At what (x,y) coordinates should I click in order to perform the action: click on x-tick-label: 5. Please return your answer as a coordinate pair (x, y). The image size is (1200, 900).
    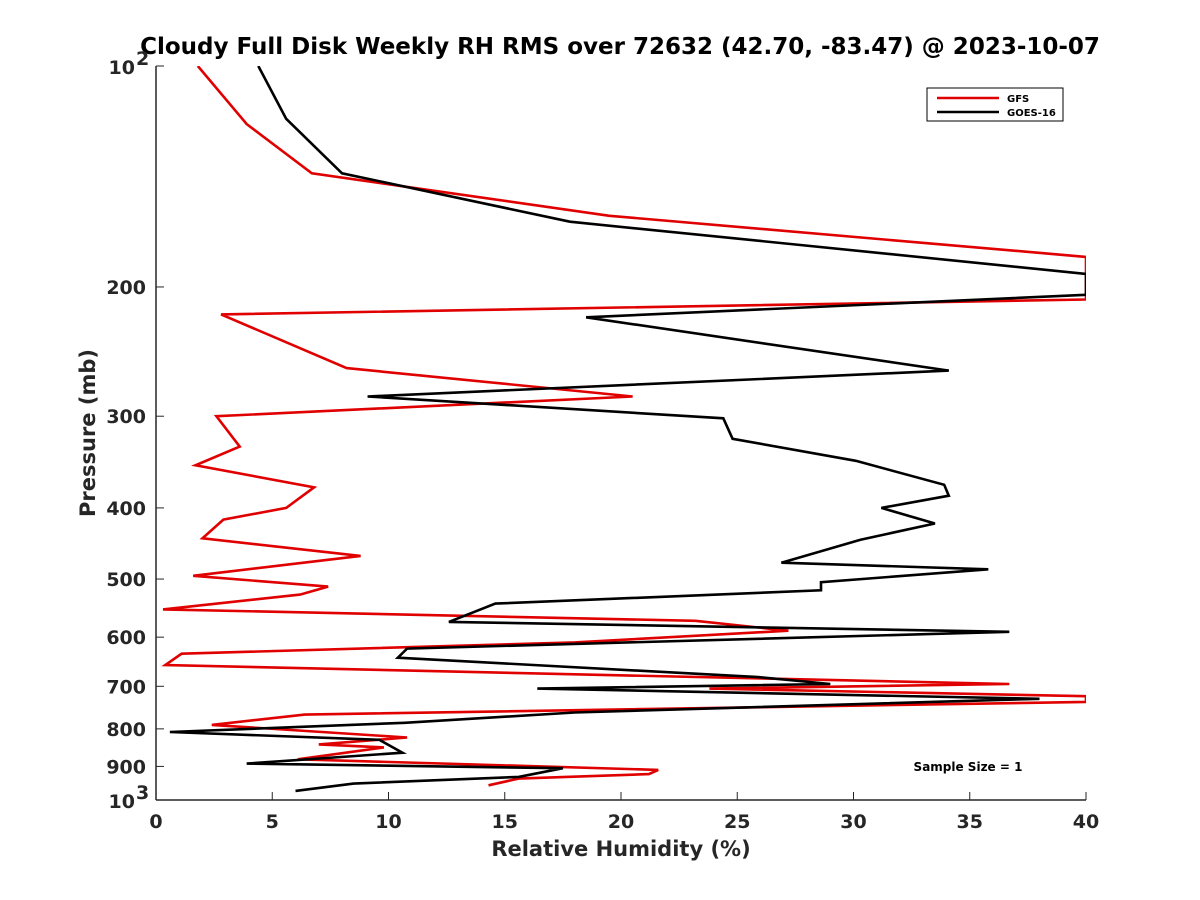
    Looking at the image, I should click on (272, 822).